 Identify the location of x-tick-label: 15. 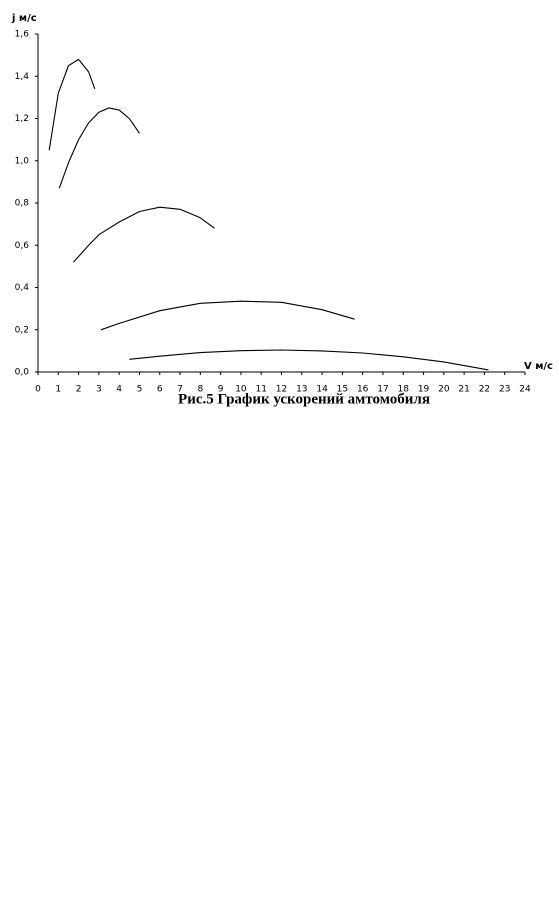
(342, 390).